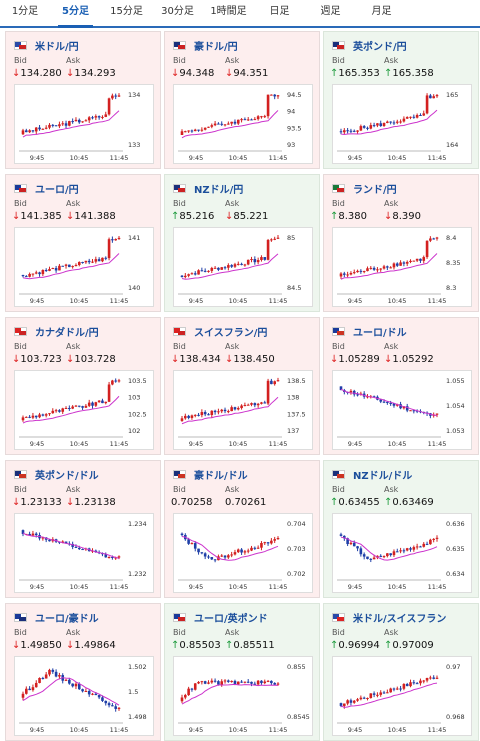 The width and height of the screenshot is (480, 741). What do you see at coordinates (291, 112) in the screenshot?
I see `y-tick-label: 94` at bounding box center [291, 112].